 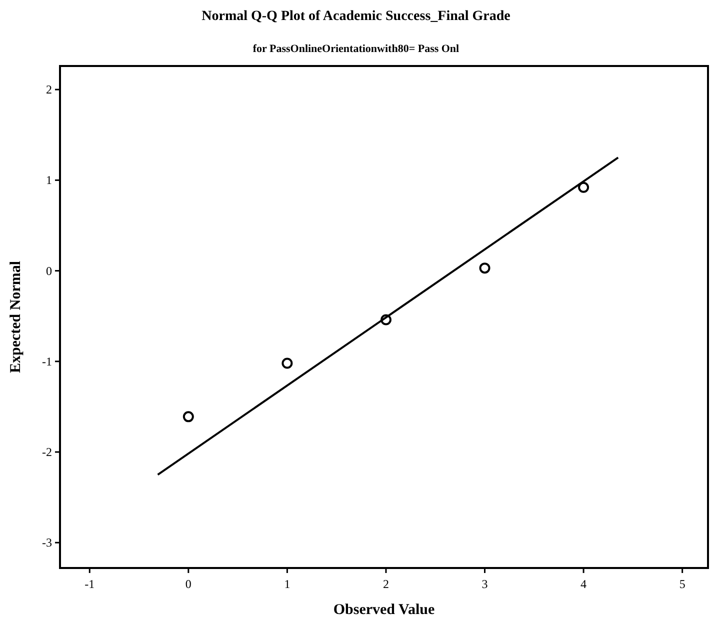 What do you see at coordinates (49, 89) in the screenshot?
I see `y-tick-label: 2` at bounding box center [49, 89].